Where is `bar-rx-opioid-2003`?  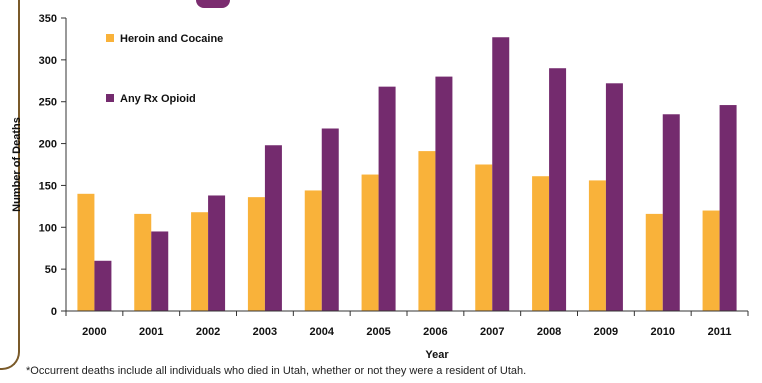 bar-rx-opioid-2003 is located at coordinates (273, 228).